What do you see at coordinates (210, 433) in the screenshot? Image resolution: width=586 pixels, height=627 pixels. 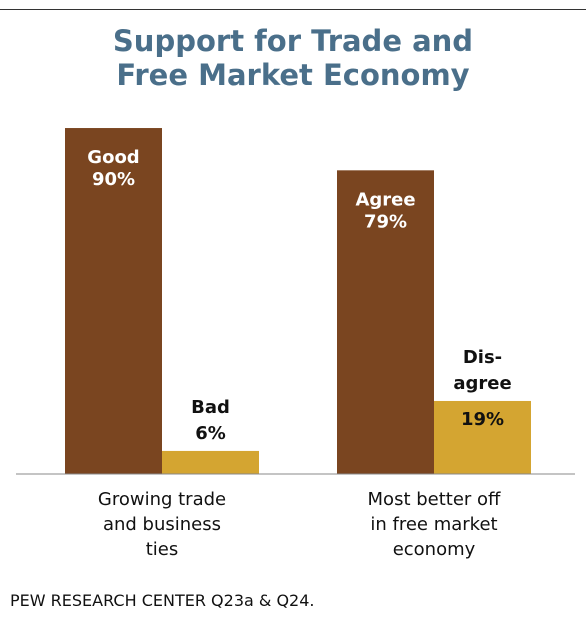 I see `data-label-0-1-1: 6%` at bounding box center [210, 433].